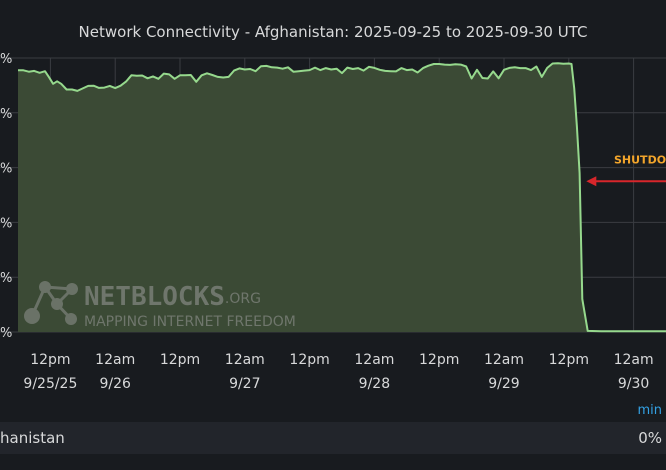  What do you see at coordinates (32, 438) in the screenshot?
I see `legend-series-name: hanistan` at bounding box center [32, 438].